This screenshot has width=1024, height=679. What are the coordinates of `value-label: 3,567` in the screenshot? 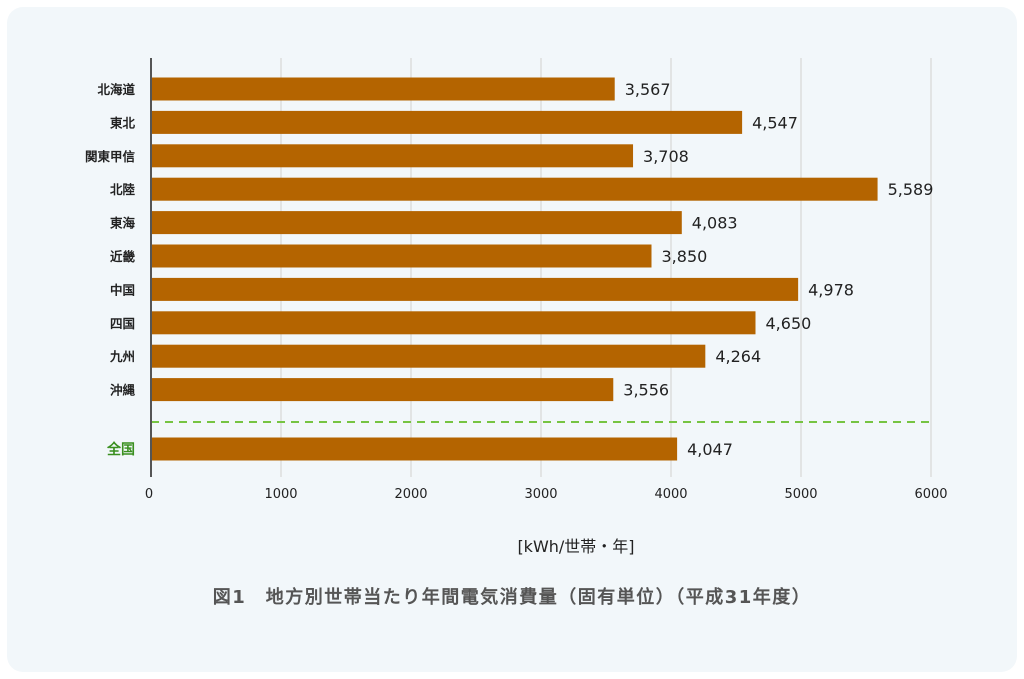 It's located at (648, 89).